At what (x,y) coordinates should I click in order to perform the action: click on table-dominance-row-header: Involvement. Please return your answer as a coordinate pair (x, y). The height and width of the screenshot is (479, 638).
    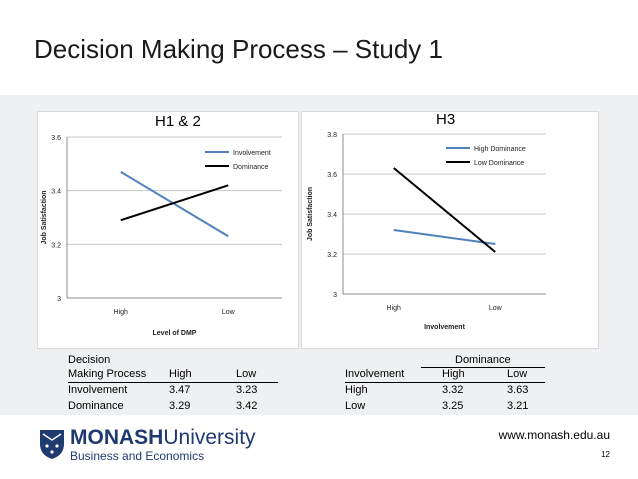
    Looking at the image, I should click on (375, 374).